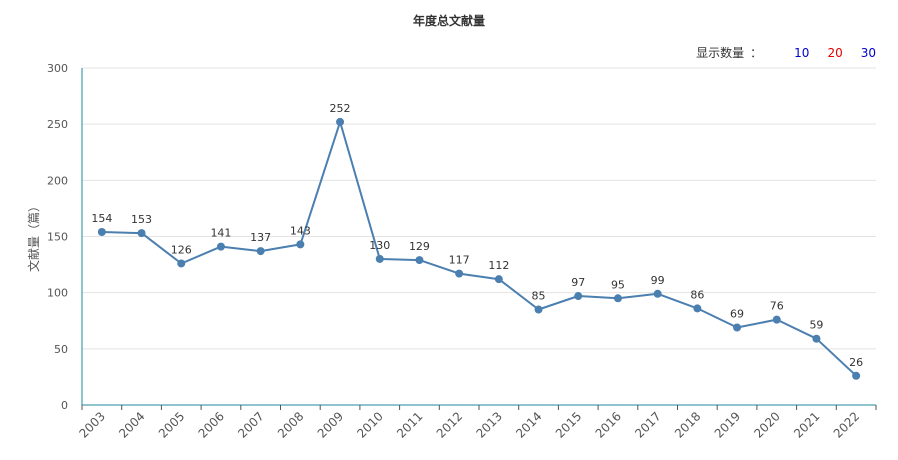 Image resolution: width=898 pixels, height=460 pixels. What do you see at coordinates (856, 362) in the screenshot?
I see `data-label: 26` at bounding box center [856, 362].